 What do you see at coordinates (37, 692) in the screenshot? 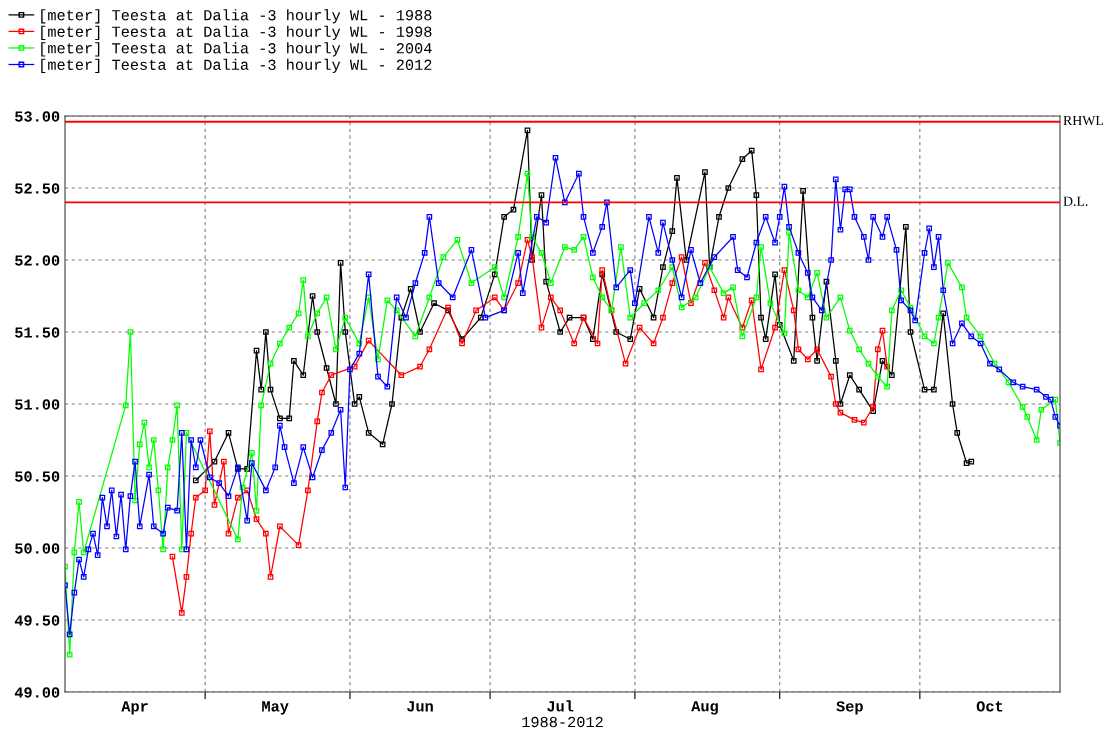
I see `y-tick-label: 49.00` at bounding box center [37, 692].